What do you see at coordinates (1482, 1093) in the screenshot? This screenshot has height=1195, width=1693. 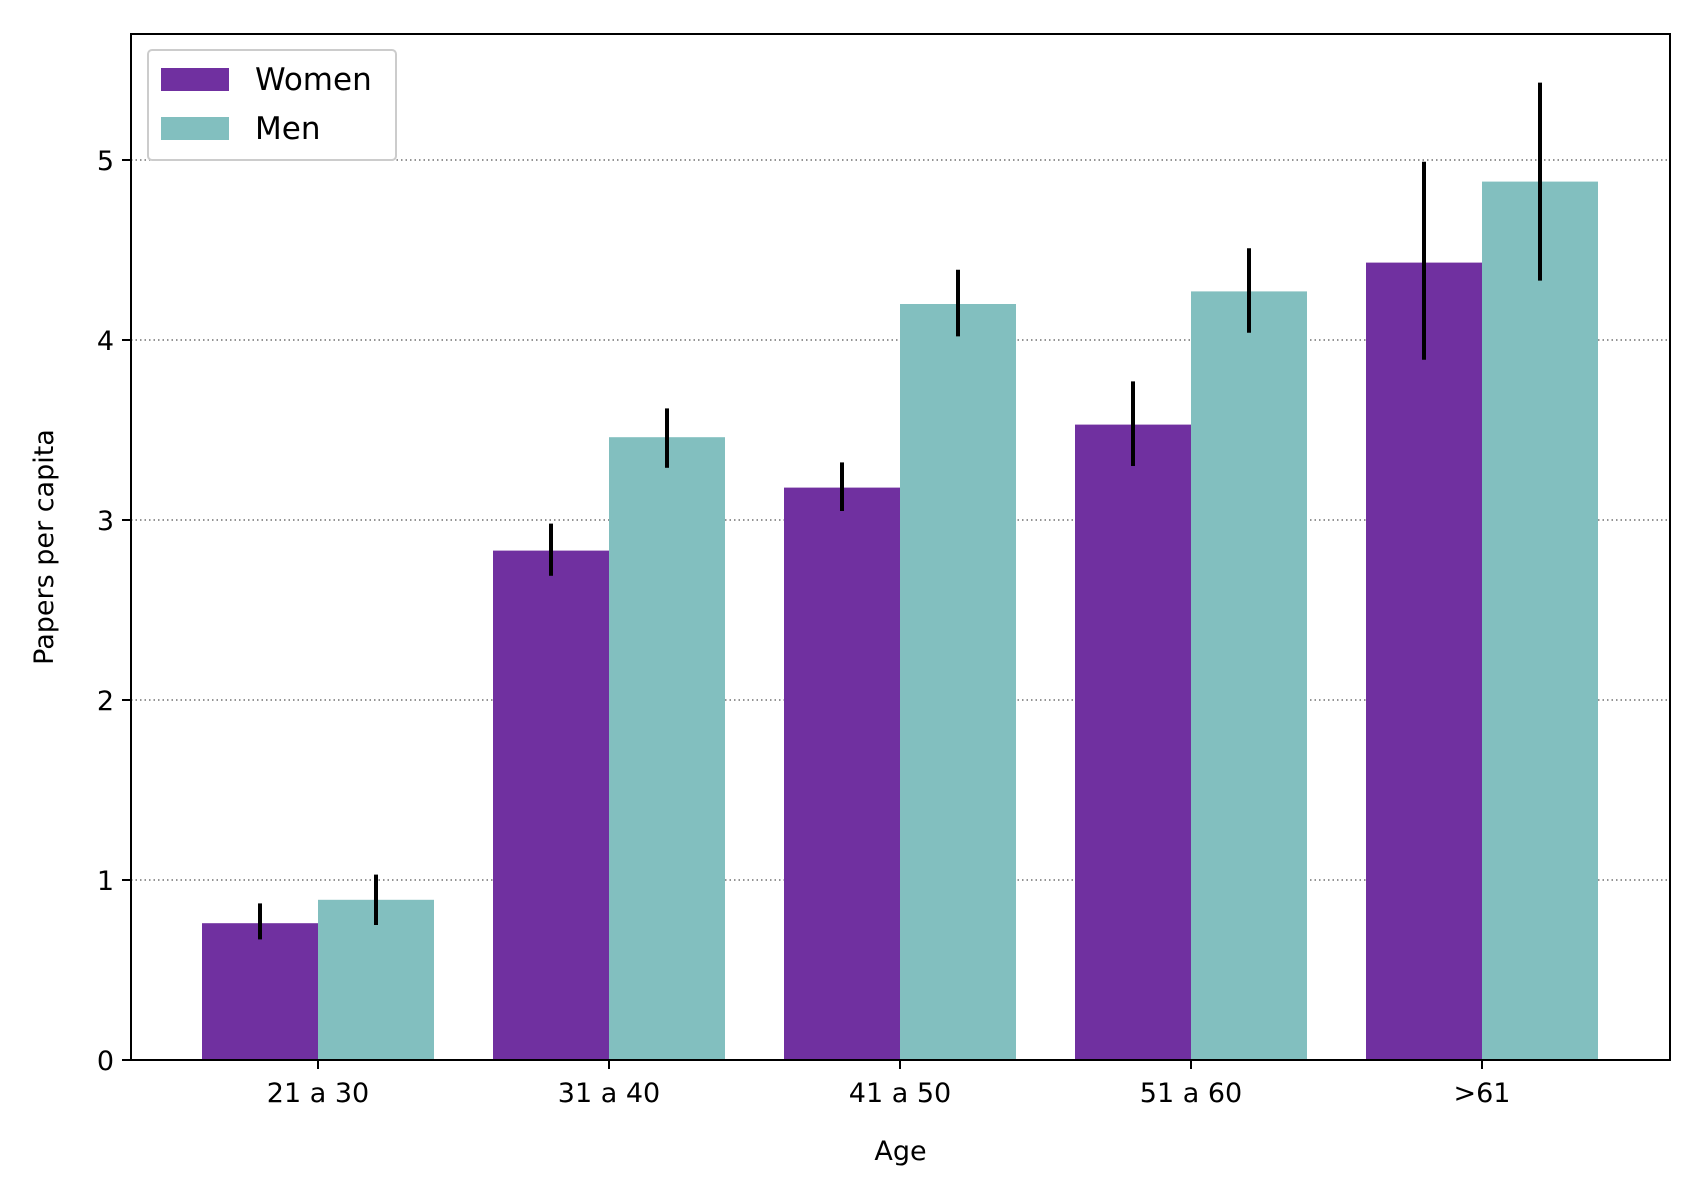 I see `x-tick-label: >61` at bounding box center [1482, 1093].